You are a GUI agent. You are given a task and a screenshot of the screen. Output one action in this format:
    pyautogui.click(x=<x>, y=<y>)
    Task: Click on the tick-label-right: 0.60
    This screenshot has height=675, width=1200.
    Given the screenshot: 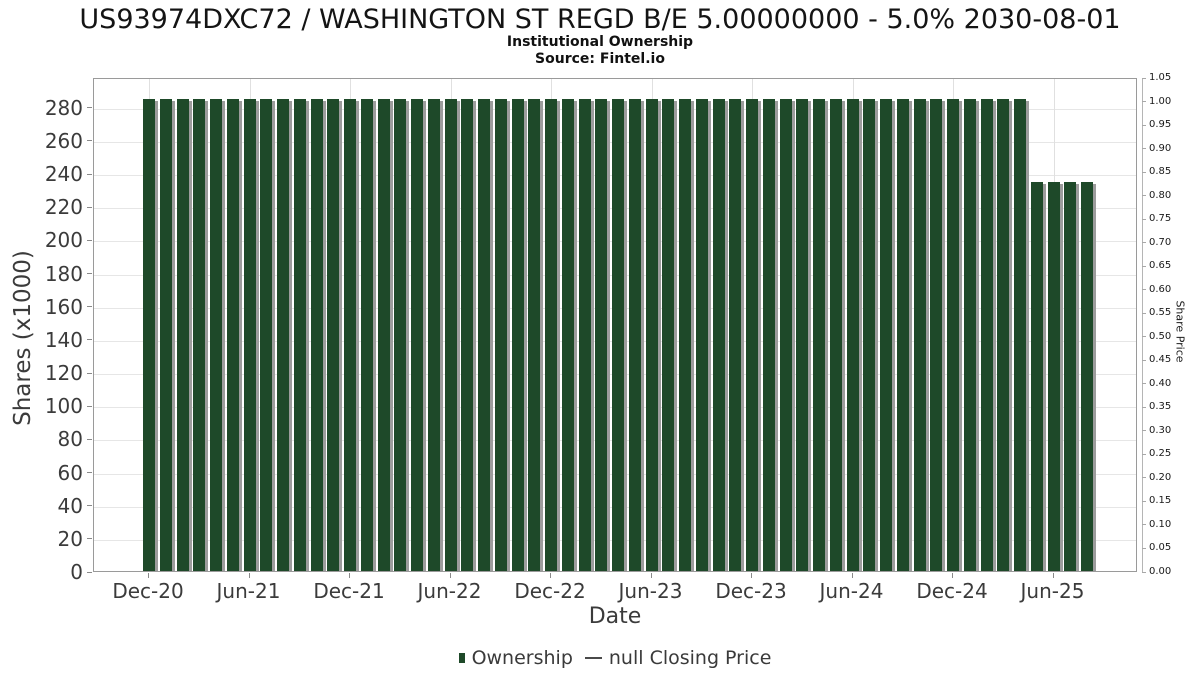 What is the action you would take?
    pyautogui.click(x=1160, y=289)
    